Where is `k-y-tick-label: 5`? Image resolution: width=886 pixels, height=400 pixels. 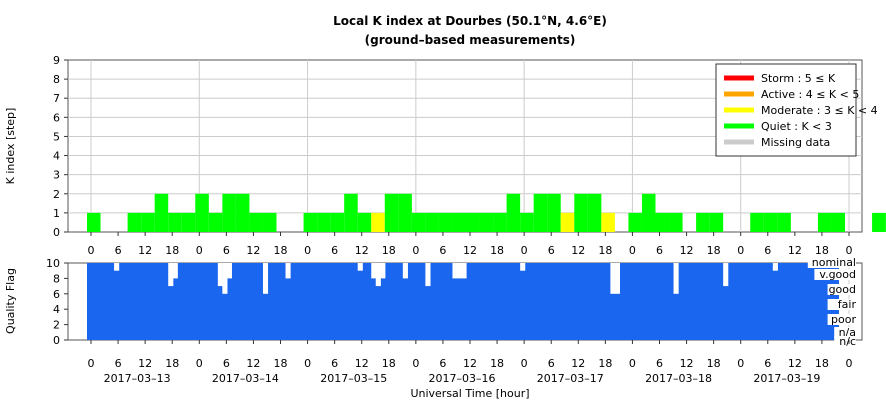
k-y-tick-label: 5 is located at coordinates (56, 136).